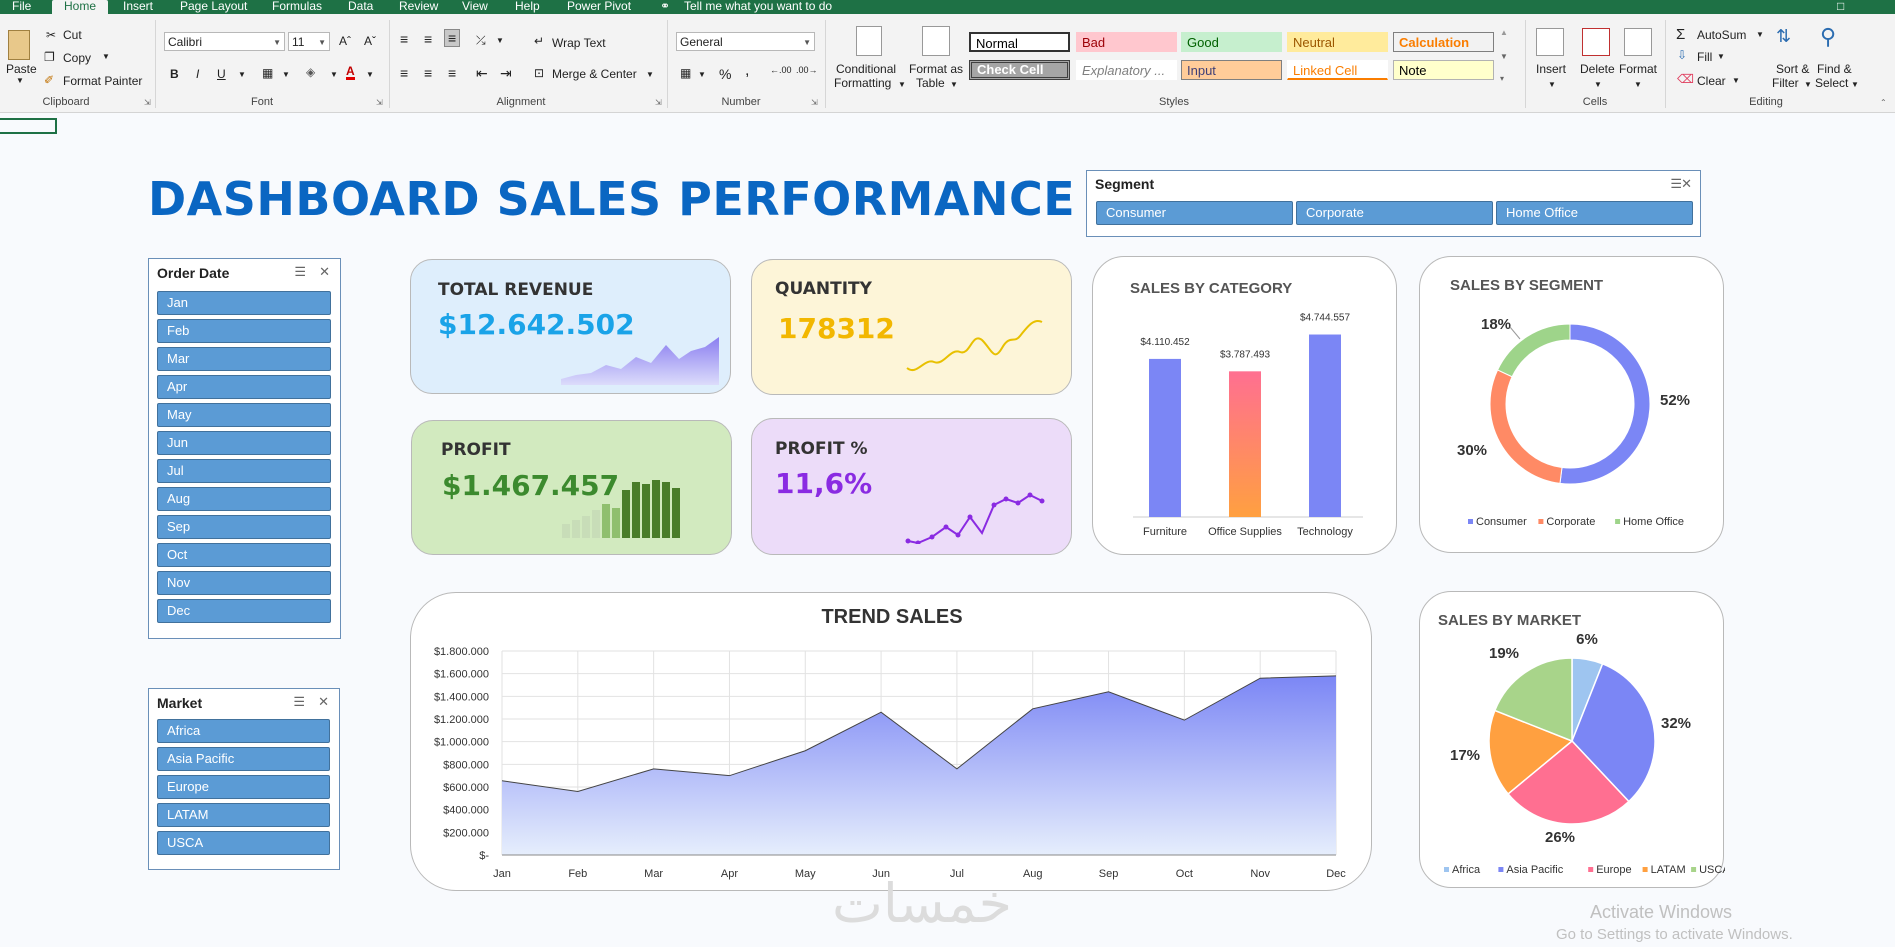 This screenshot has width=1895, height=947. I want to click on underline-button: U, so click(221, 74).